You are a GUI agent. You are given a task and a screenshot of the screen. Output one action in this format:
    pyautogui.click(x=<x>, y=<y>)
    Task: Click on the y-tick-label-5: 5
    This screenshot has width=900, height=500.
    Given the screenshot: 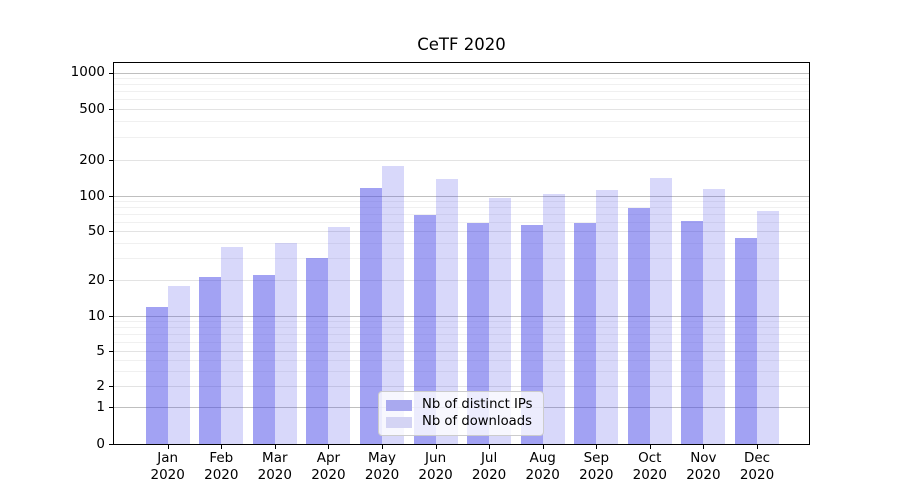 What is the action you would take?
    pyautogui.click(x=100, y=350)
    